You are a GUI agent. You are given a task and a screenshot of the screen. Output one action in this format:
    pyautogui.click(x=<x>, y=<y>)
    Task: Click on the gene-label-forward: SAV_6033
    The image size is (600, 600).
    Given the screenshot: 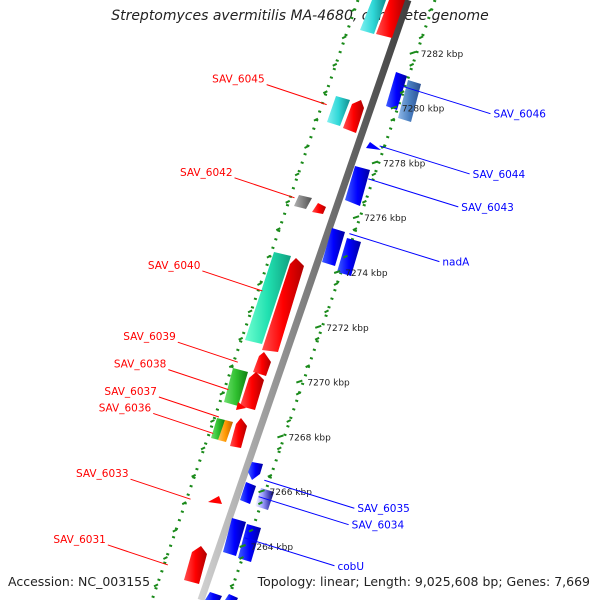 What is the action you would take?
    pyautogui.click(x=102, y=474)
    